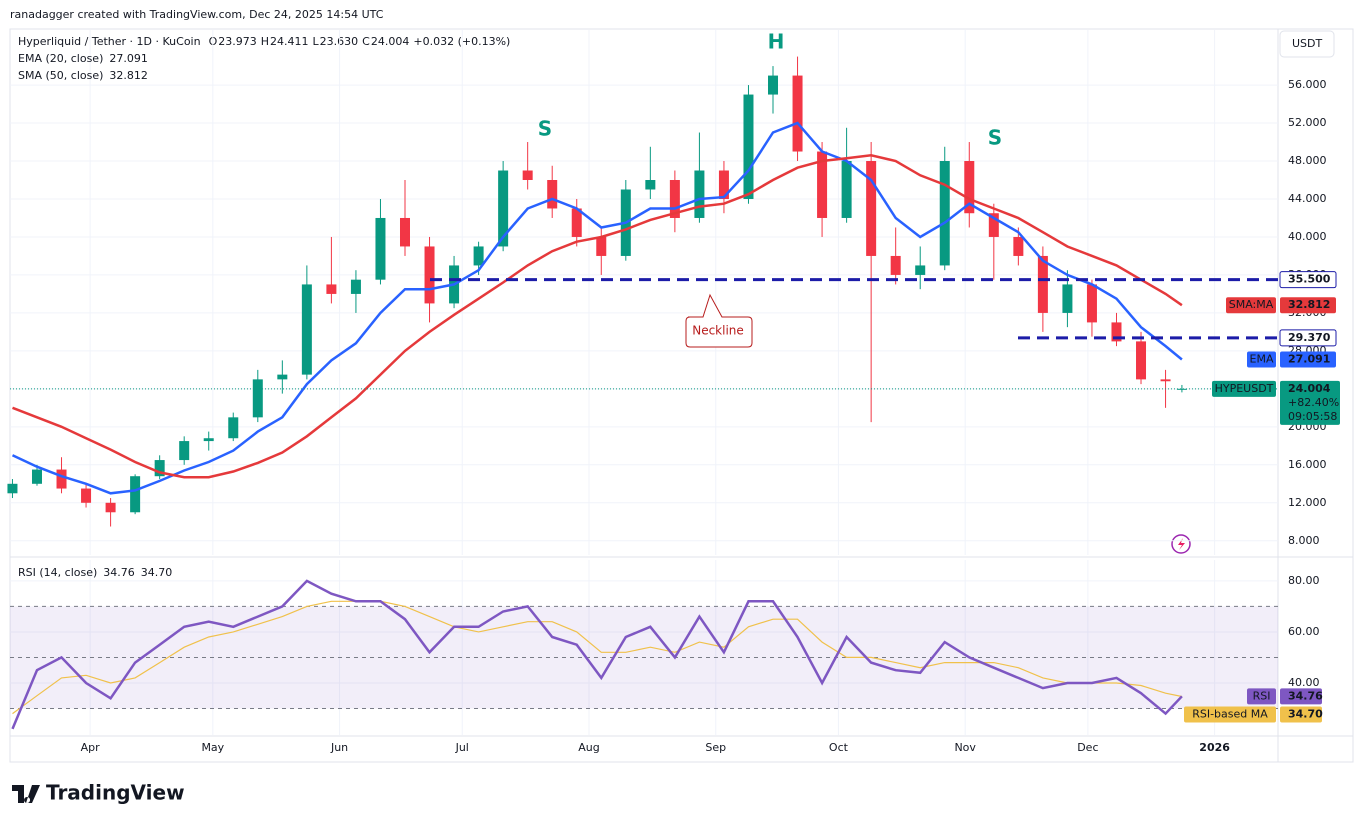 The height and width of the screenshot is (823, 1354). I want to click on axis-tag-name-text: EMA, so click(1262, 359).